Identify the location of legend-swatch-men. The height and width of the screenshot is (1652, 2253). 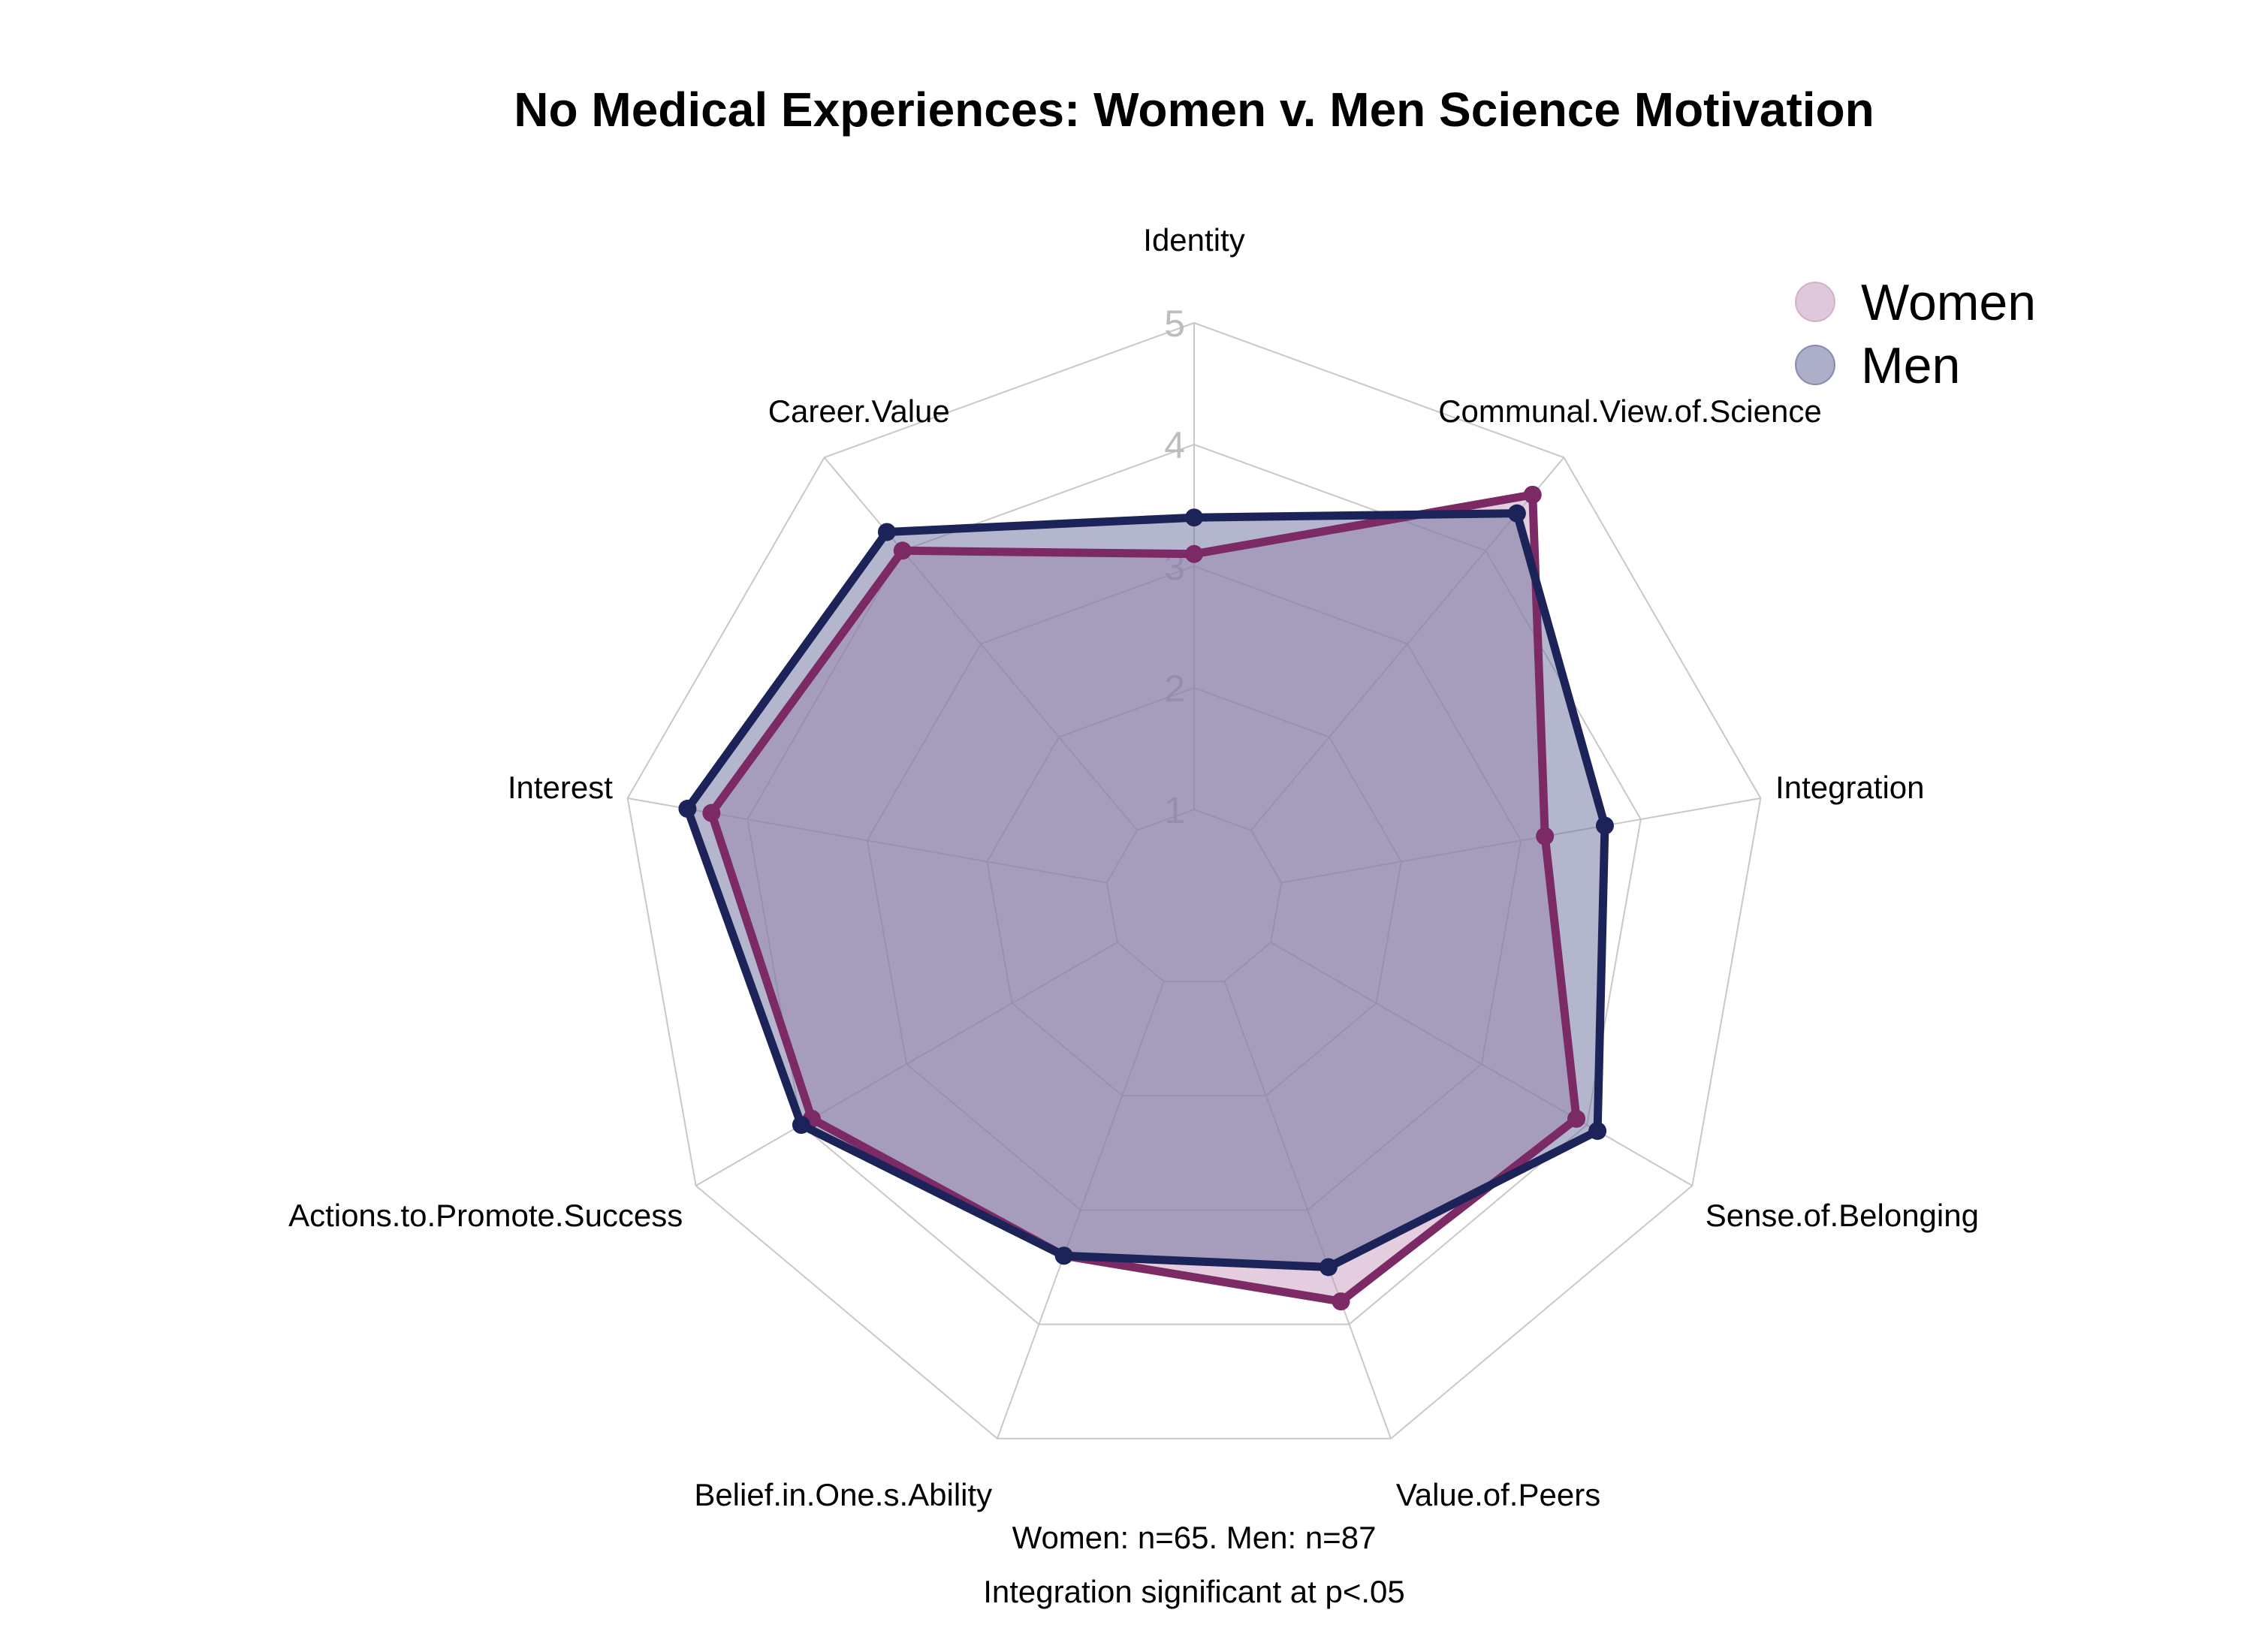
(1815, 365).